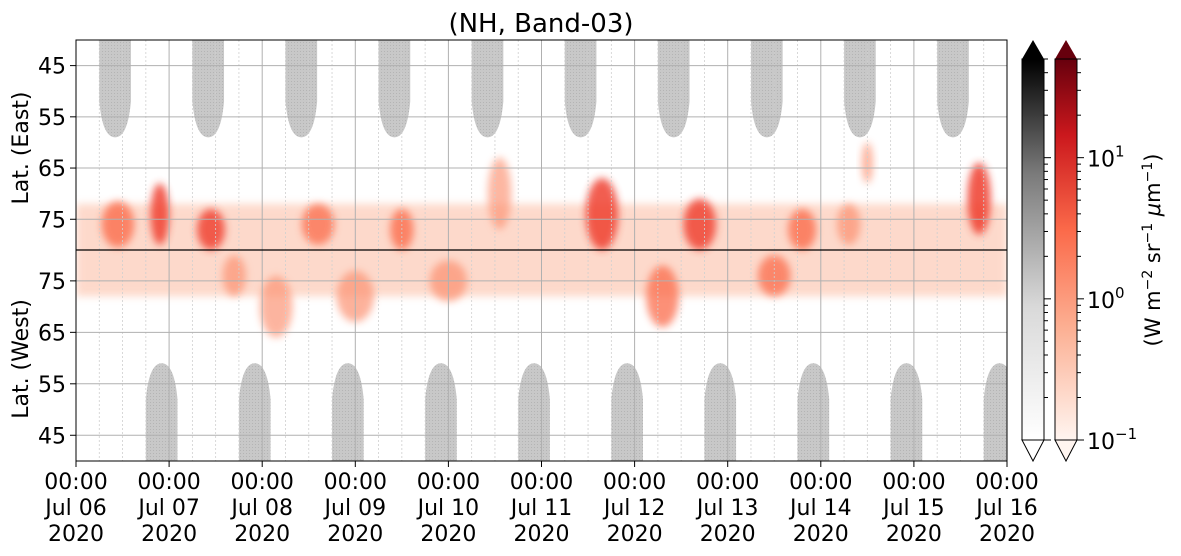  I want to click on colorbar-reds-bar, so click(1066, 249).